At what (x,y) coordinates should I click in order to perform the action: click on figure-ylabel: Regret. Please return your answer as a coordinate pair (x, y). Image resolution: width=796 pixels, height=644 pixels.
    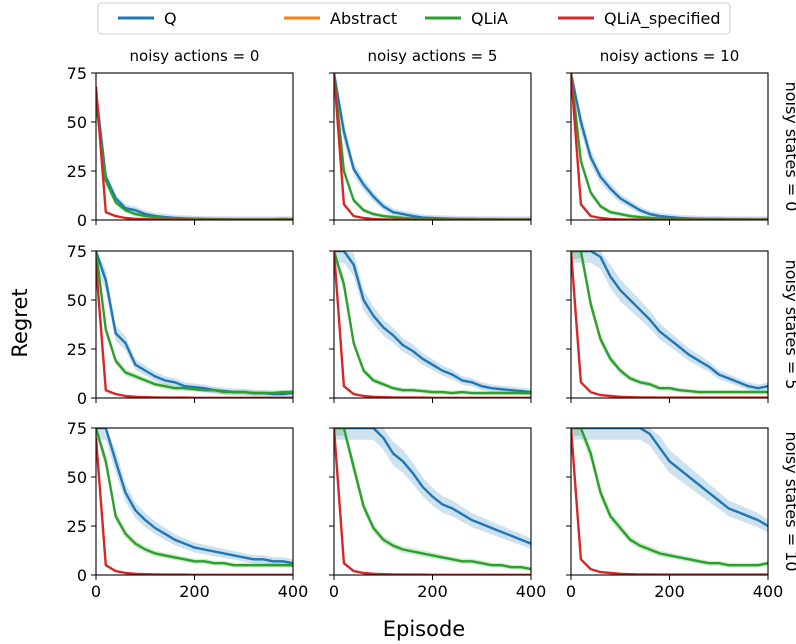
    Looking at the image, I should click on (20, 322).